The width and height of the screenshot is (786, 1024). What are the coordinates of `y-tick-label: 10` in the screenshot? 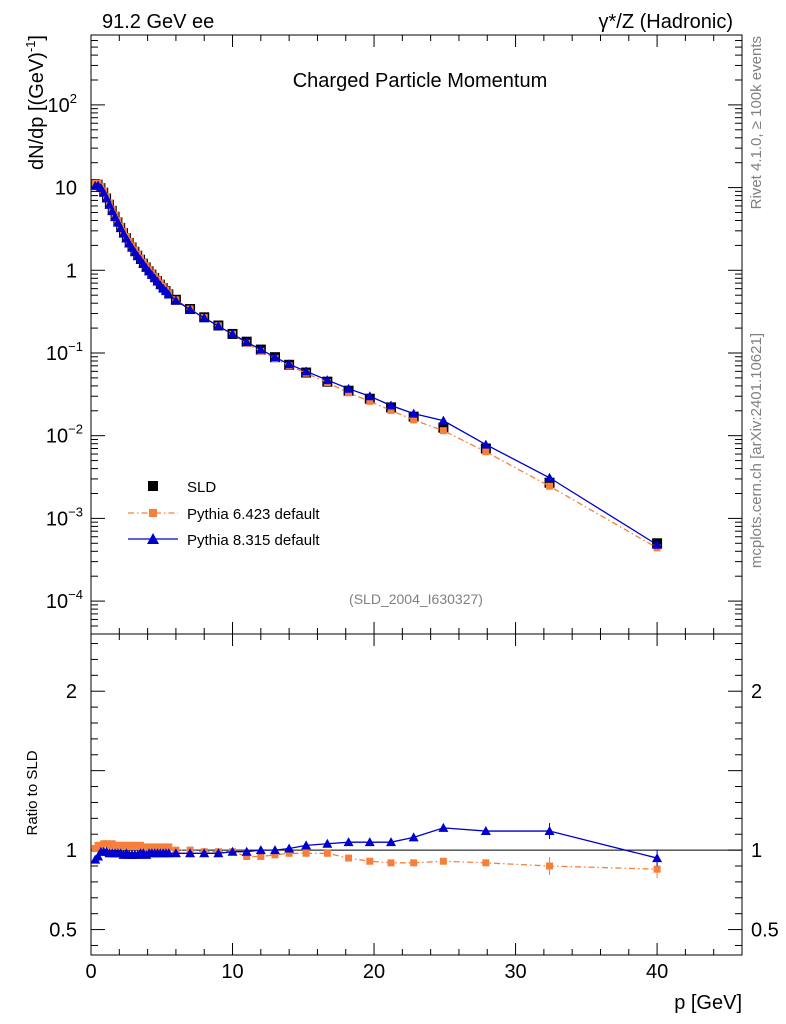 It's located at (66, 189).